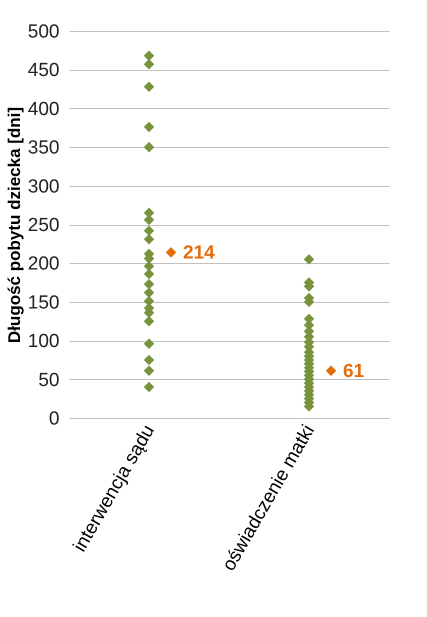  Describe the element at coordinates (44, 225) in the screenshot. I see `y-tick-label: 250` at that location.